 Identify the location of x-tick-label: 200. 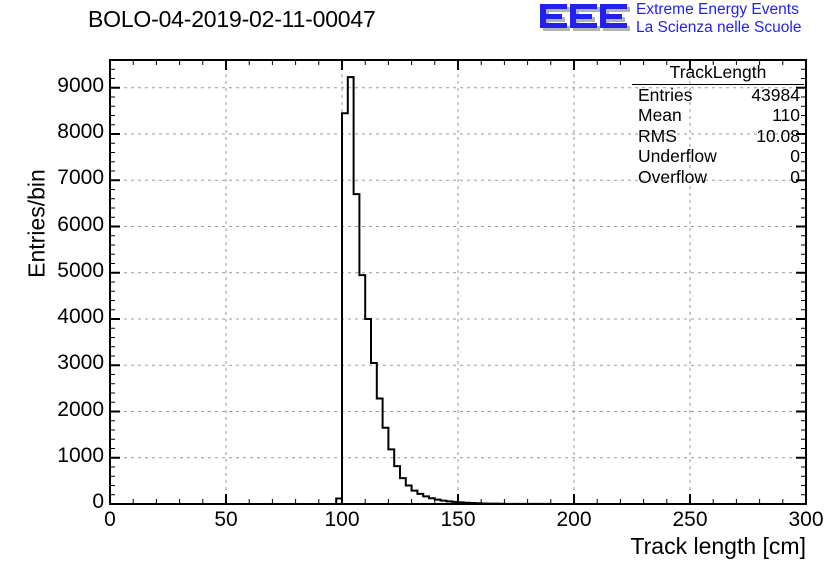
(574, 519).